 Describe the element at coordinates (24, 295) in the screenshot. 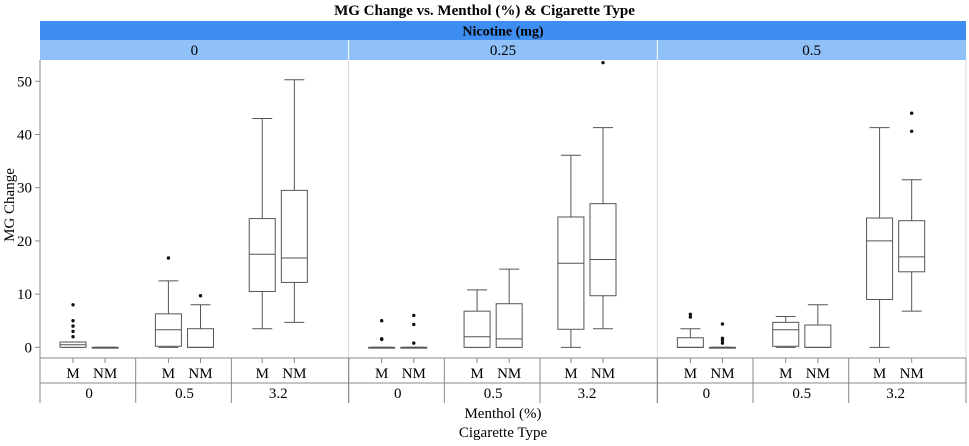

I see `y-tick-label: 10` at that location.